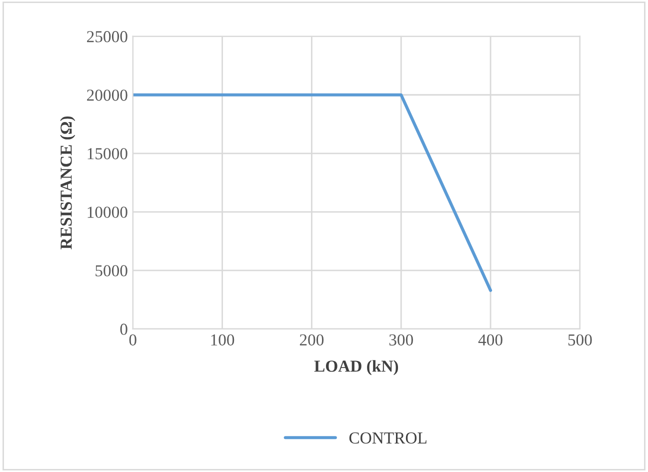  I want to click on y-tick-label: 5000, so click(112, 270).